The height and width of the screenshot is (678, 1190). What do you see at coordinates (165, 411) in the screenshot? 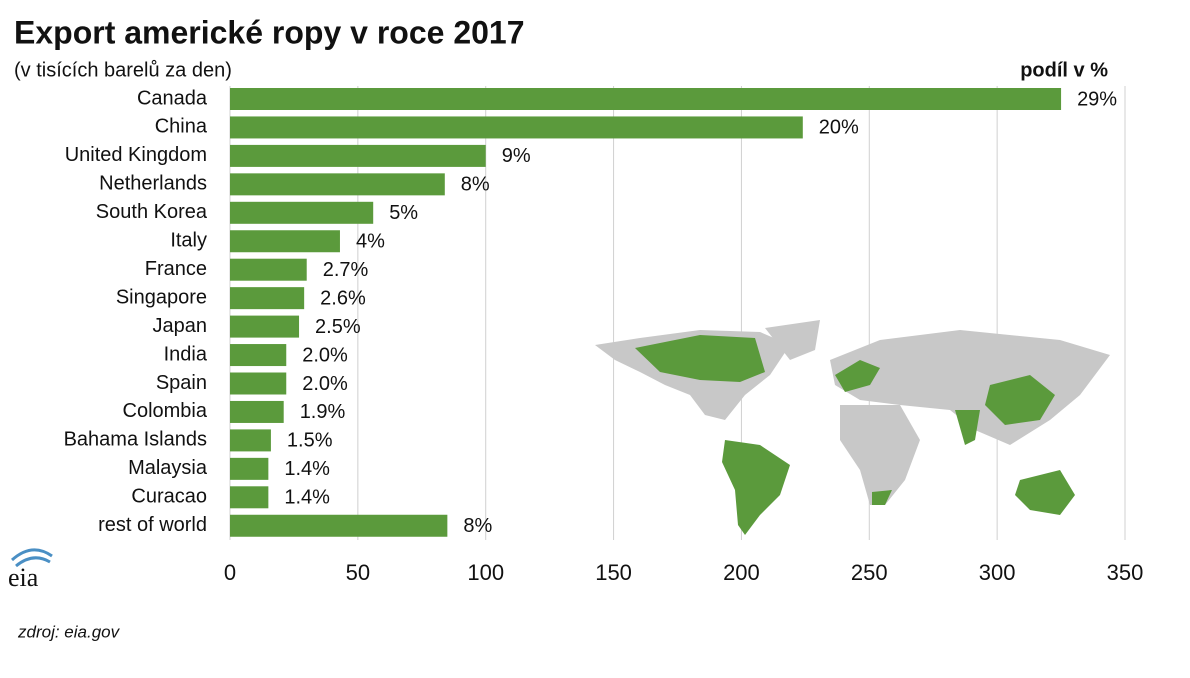
I see `y-tick-label: Colombia` at bounding box center [165, 411].